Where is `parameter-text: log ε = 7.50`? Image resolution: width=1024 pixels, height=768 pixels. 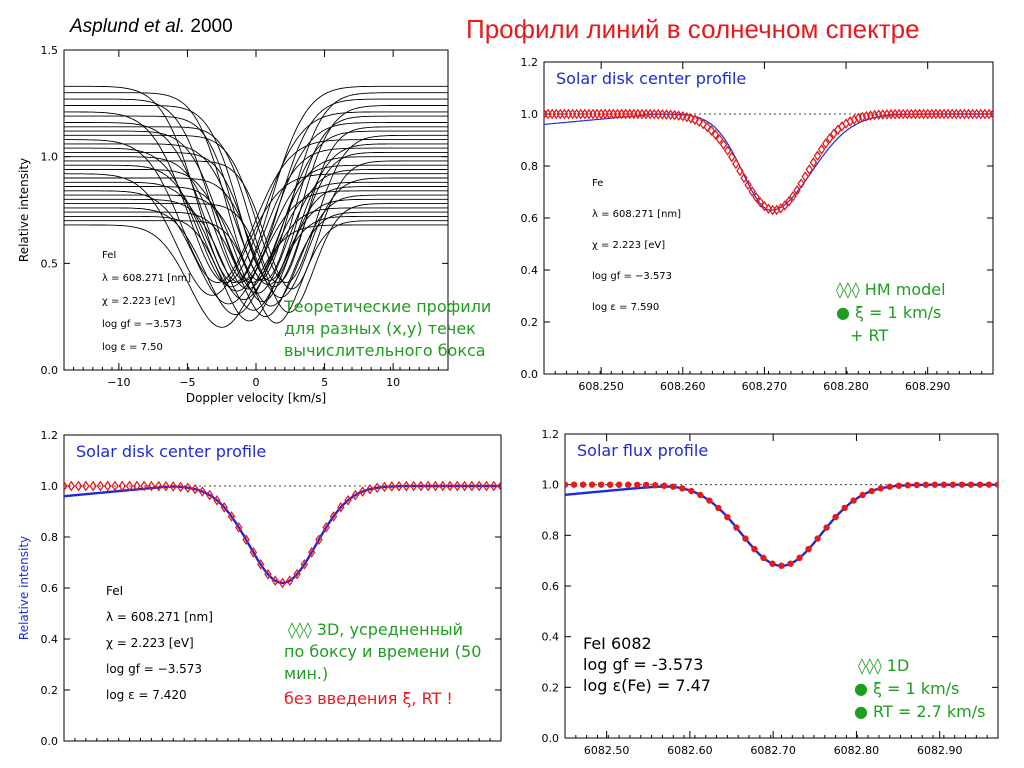 parameter-text: log ε = 7.50 is located at coordinates (132, 347).